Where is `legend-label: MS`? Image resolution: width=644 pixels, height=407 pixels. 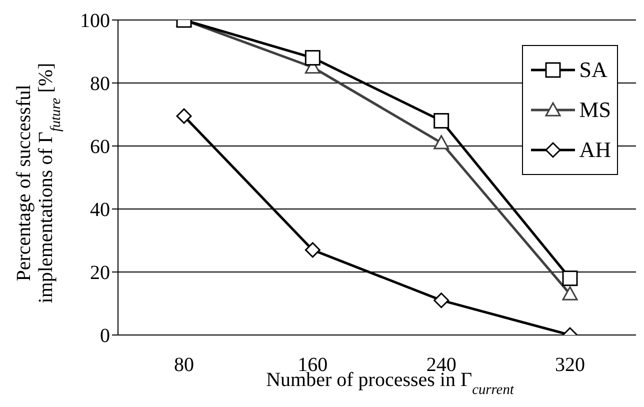
legend-label: MS is located at coordinates (595, 110).